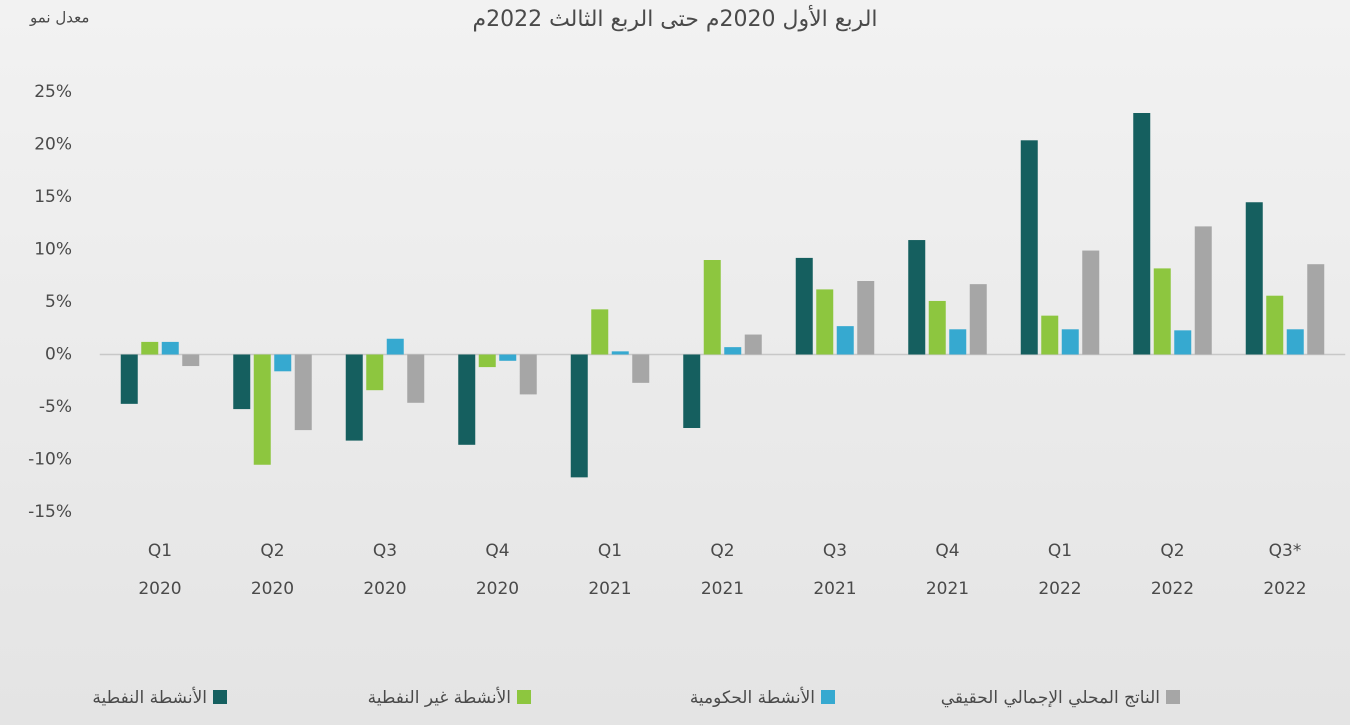 The height and width of the screenshot is (725, 1350). I want to click on x-tick-label: Q3*, so click(1285, 551).